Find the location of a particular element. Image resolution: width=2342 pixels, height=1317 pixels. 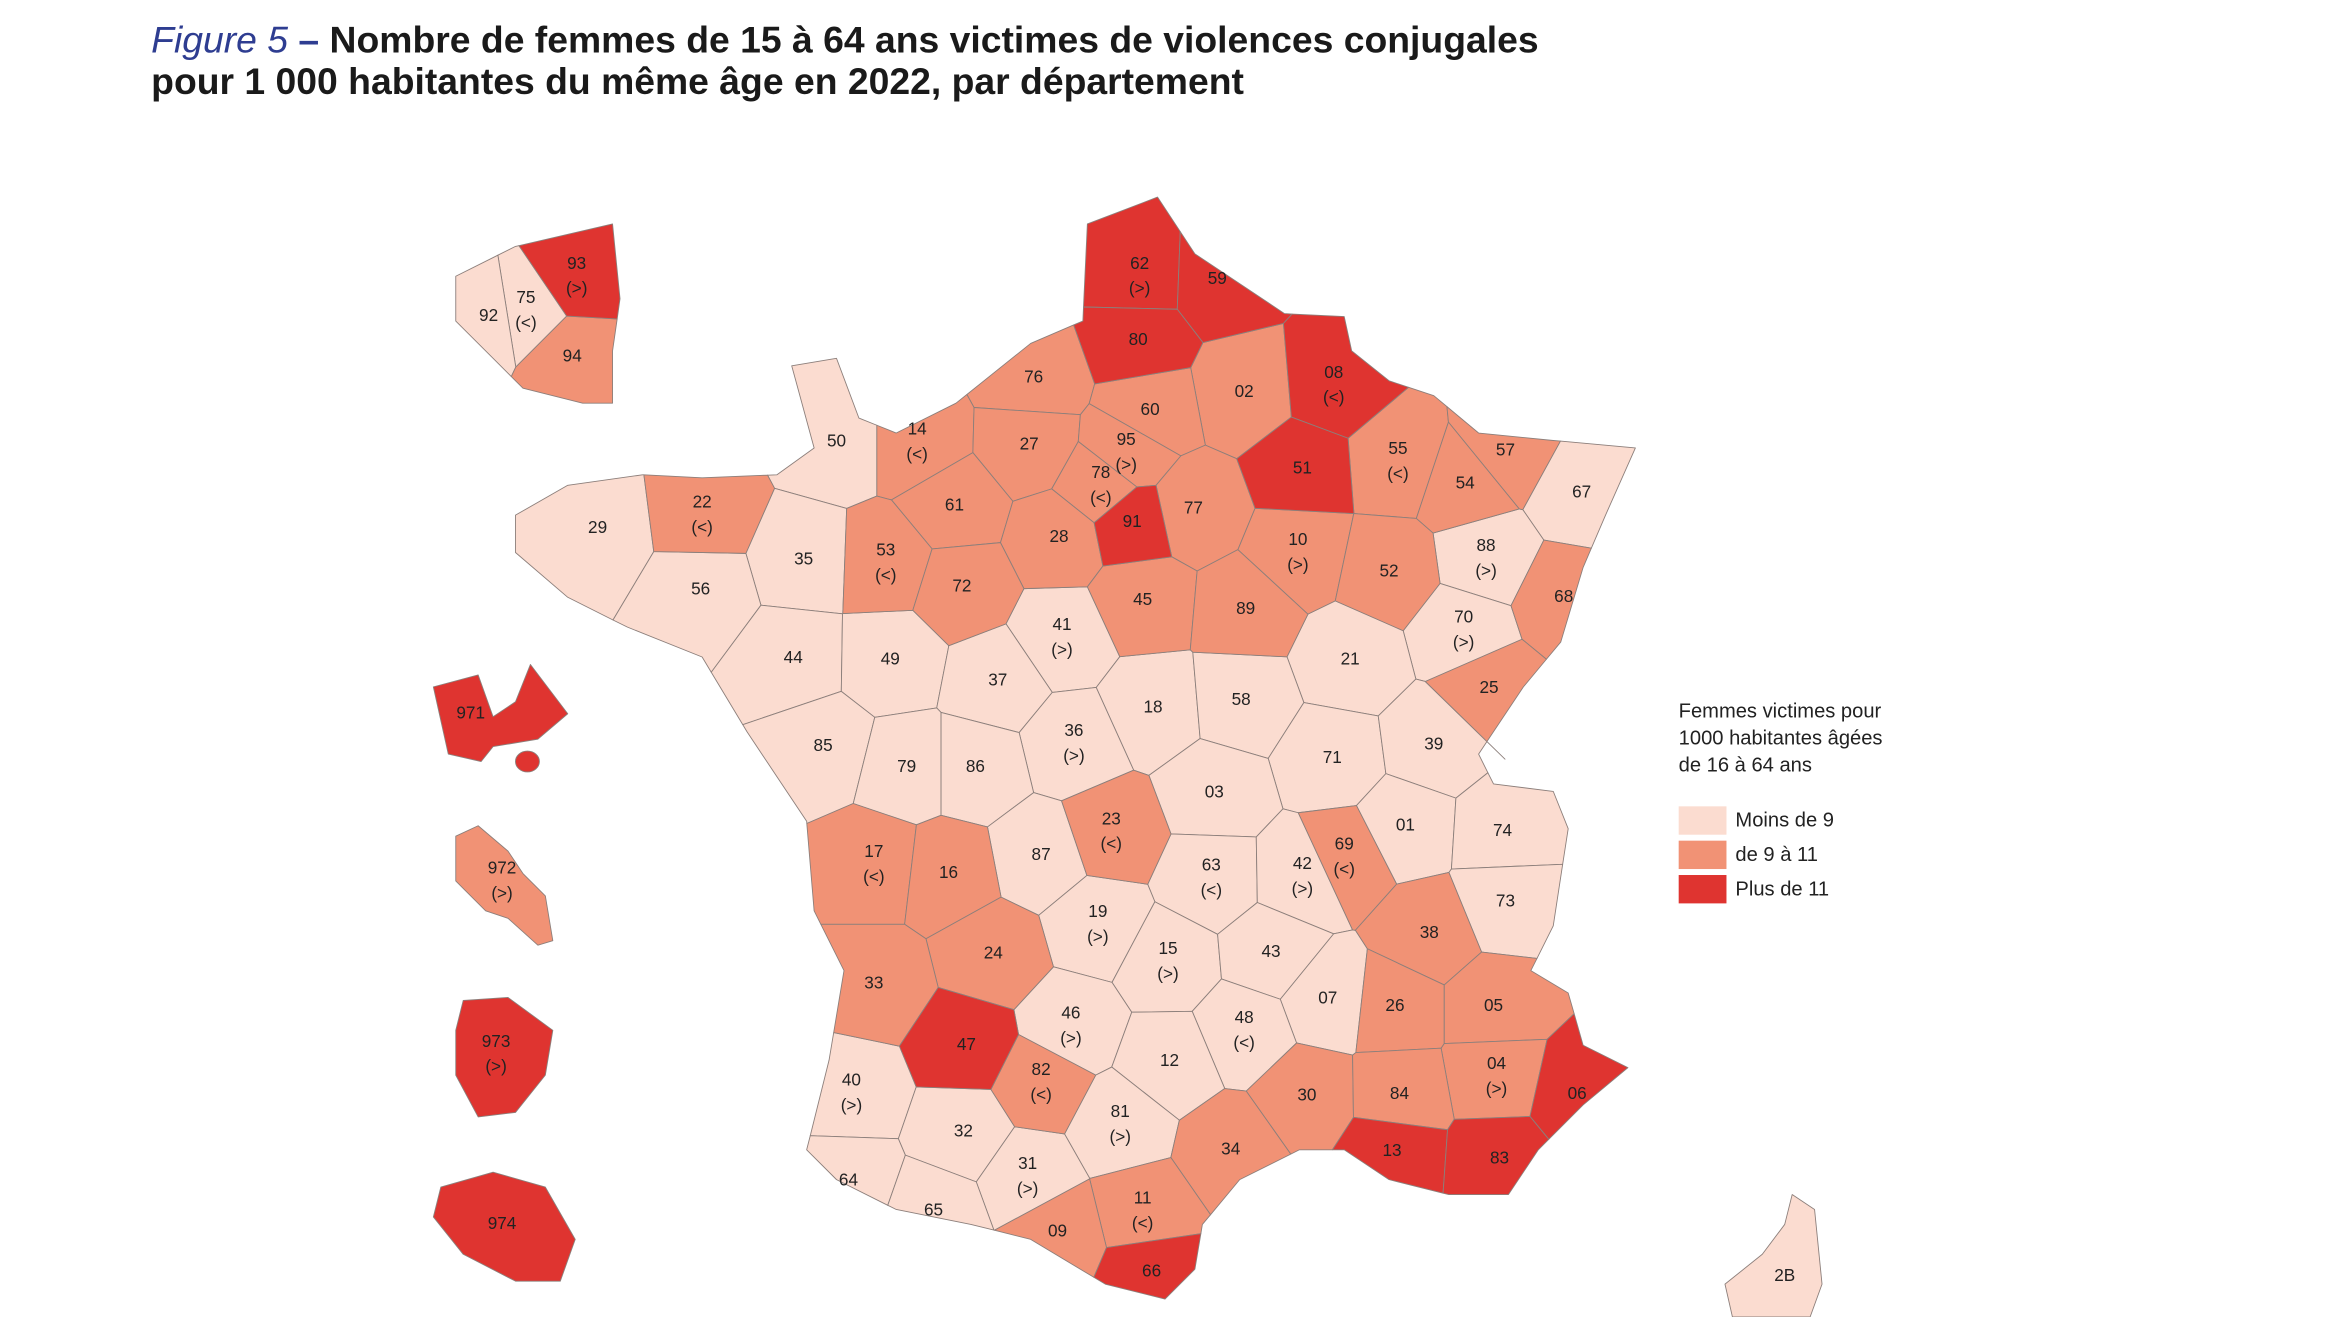

department-code: 62 is located at coordinates (1139, 263).